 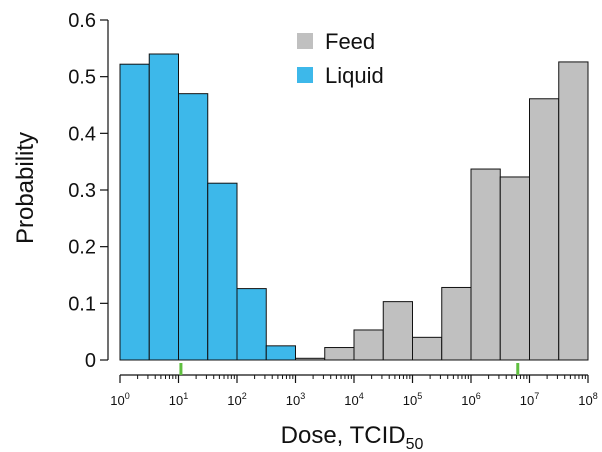 What do you see at coordinates (82, 191) in the screenshot?
I see `y-tick-label-3: 0.3` at bounding box center [82, 191].